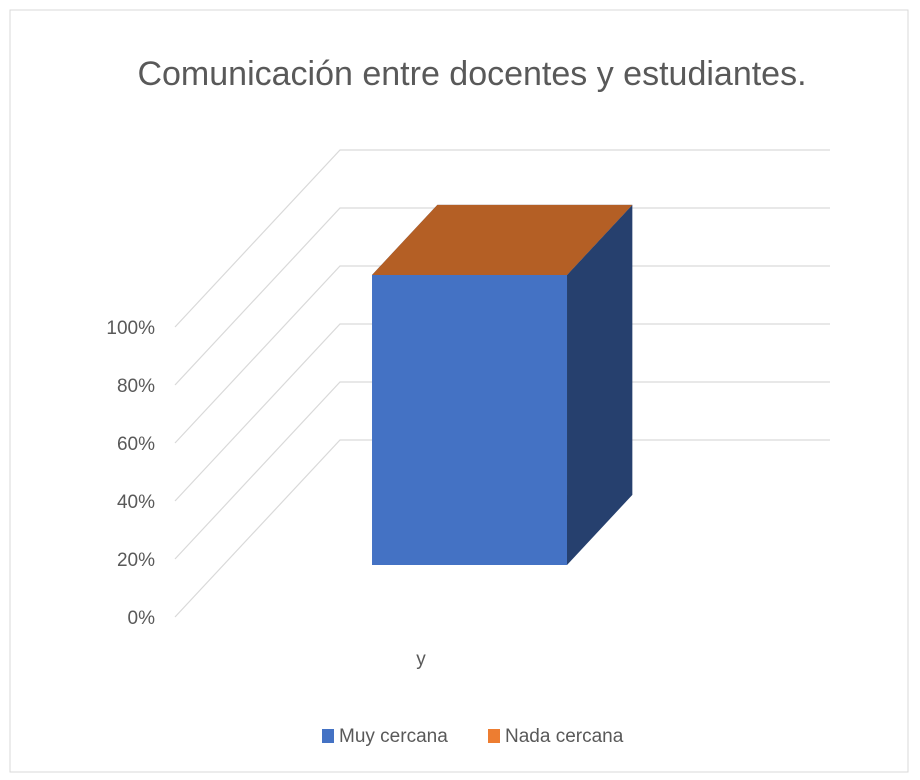  What do you see at coordinates (136, 444) in the screenshot?
I see `y-tick-label: 60%` at bounding box center [136, 444].